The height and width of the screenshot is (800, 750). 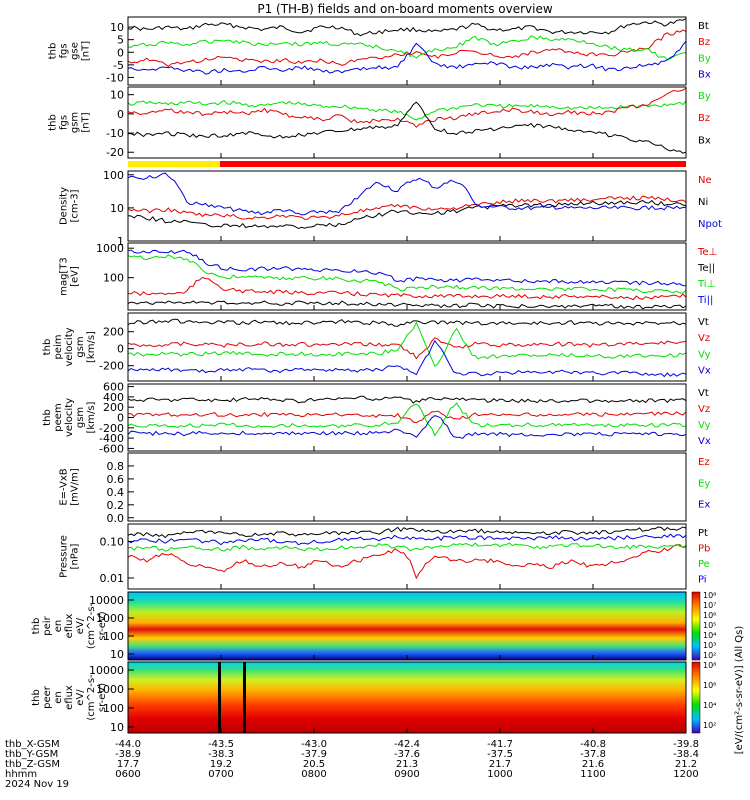 I want to click on x-row-value: -37.6, so click(x=407, y=754).